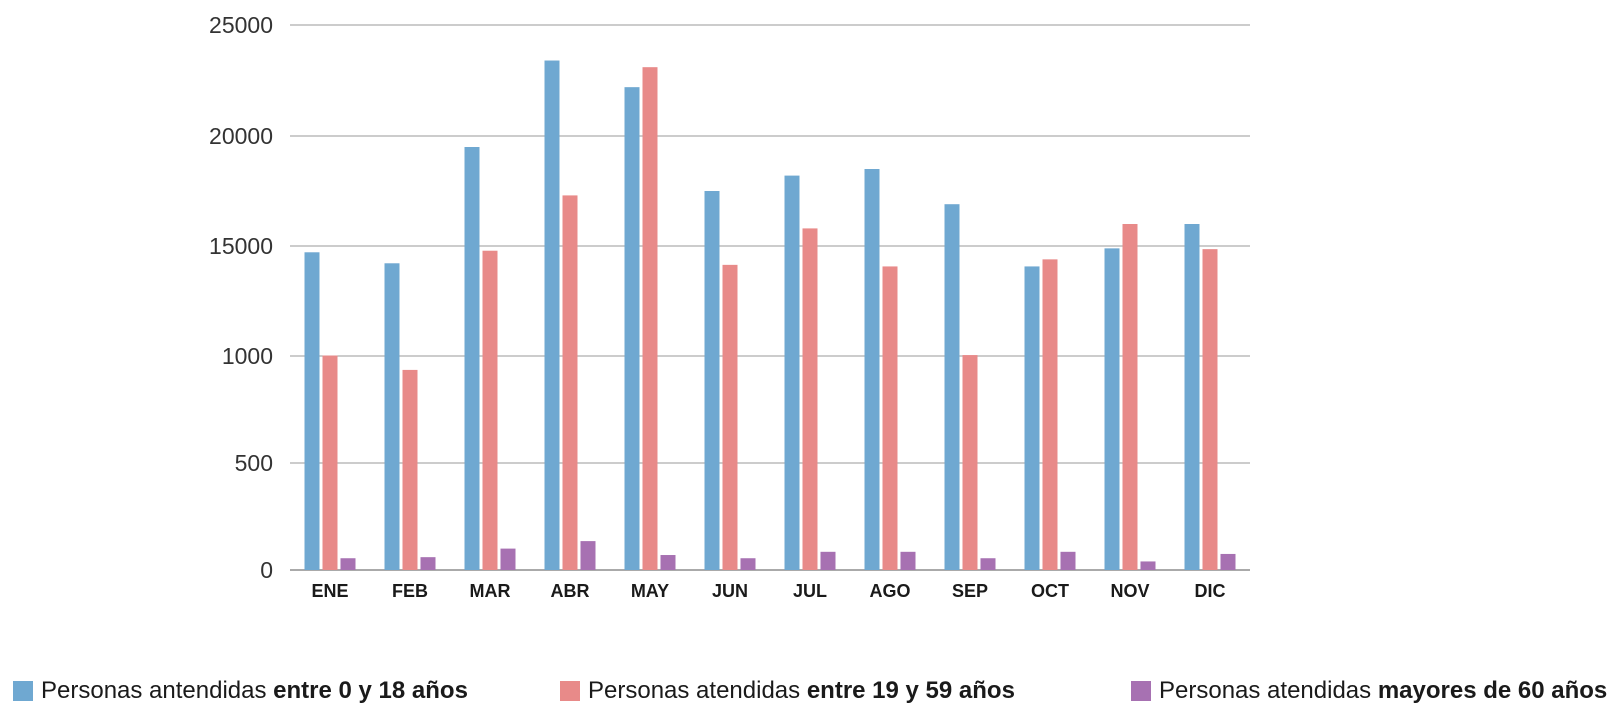  What do you see at coordinates (241, 136) in the screenshot?
I see `y-tick-label: 20000` at bounding box center [241, 136].